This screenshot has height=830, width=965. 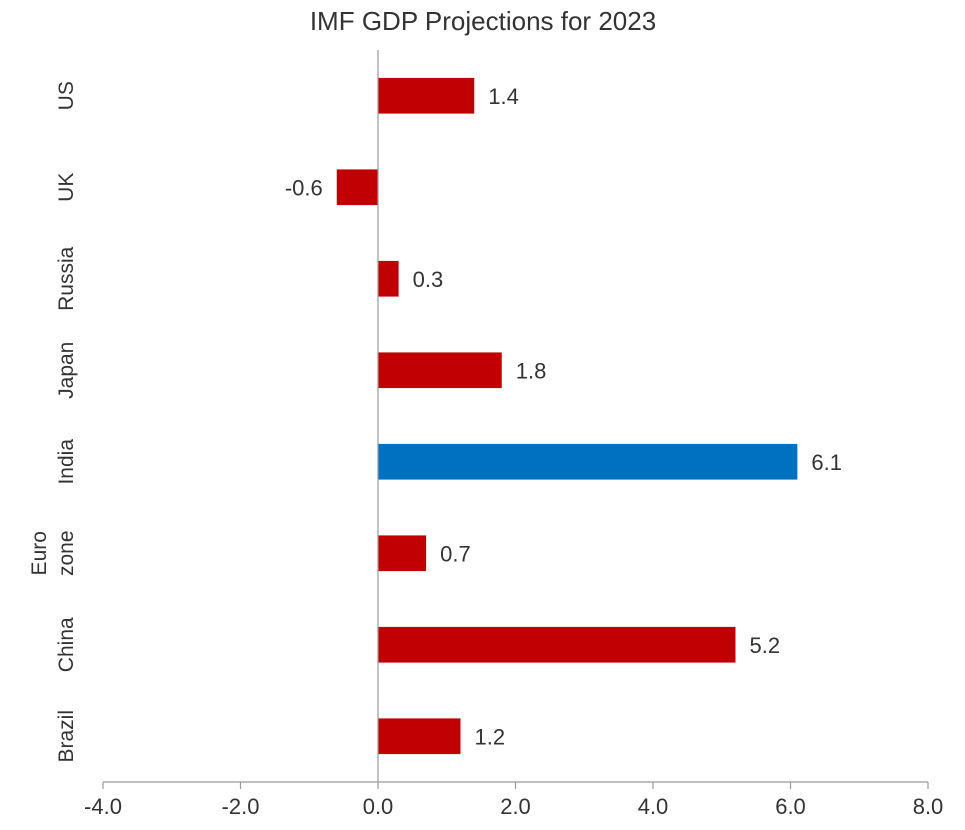 What do you see at coordinates (790, 806) in the screenshot?
I see `x-tick-label: 6.0` at bounding box center [790, 806].